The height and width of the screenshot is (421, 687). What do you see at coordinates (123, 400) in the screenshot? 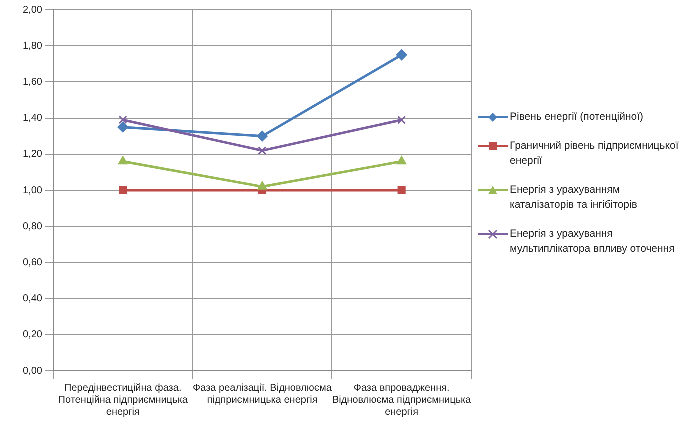
I see `x-tick-label: Передінвестиційна фаза. Потенційна підприємницька енергія` at bounding box center [123, 400].